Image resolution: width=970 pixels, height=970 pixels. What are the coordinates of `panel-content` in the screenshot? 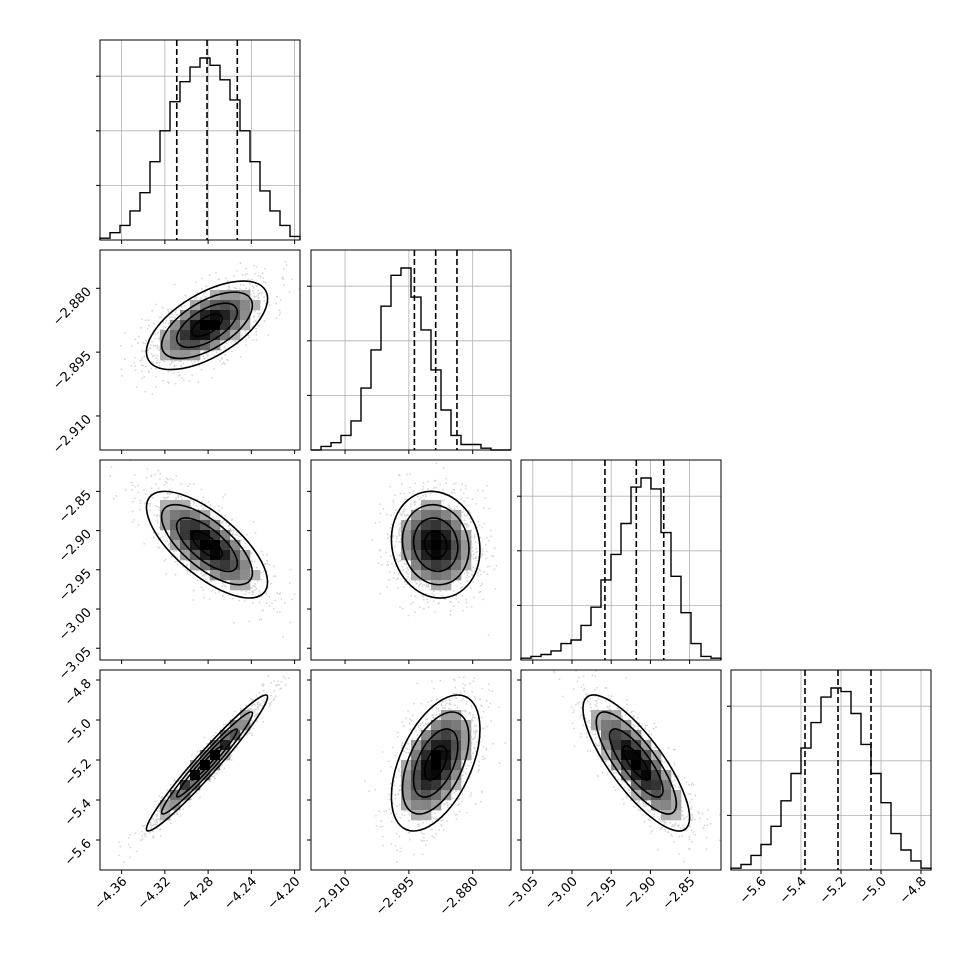 It's located at (210, 327).